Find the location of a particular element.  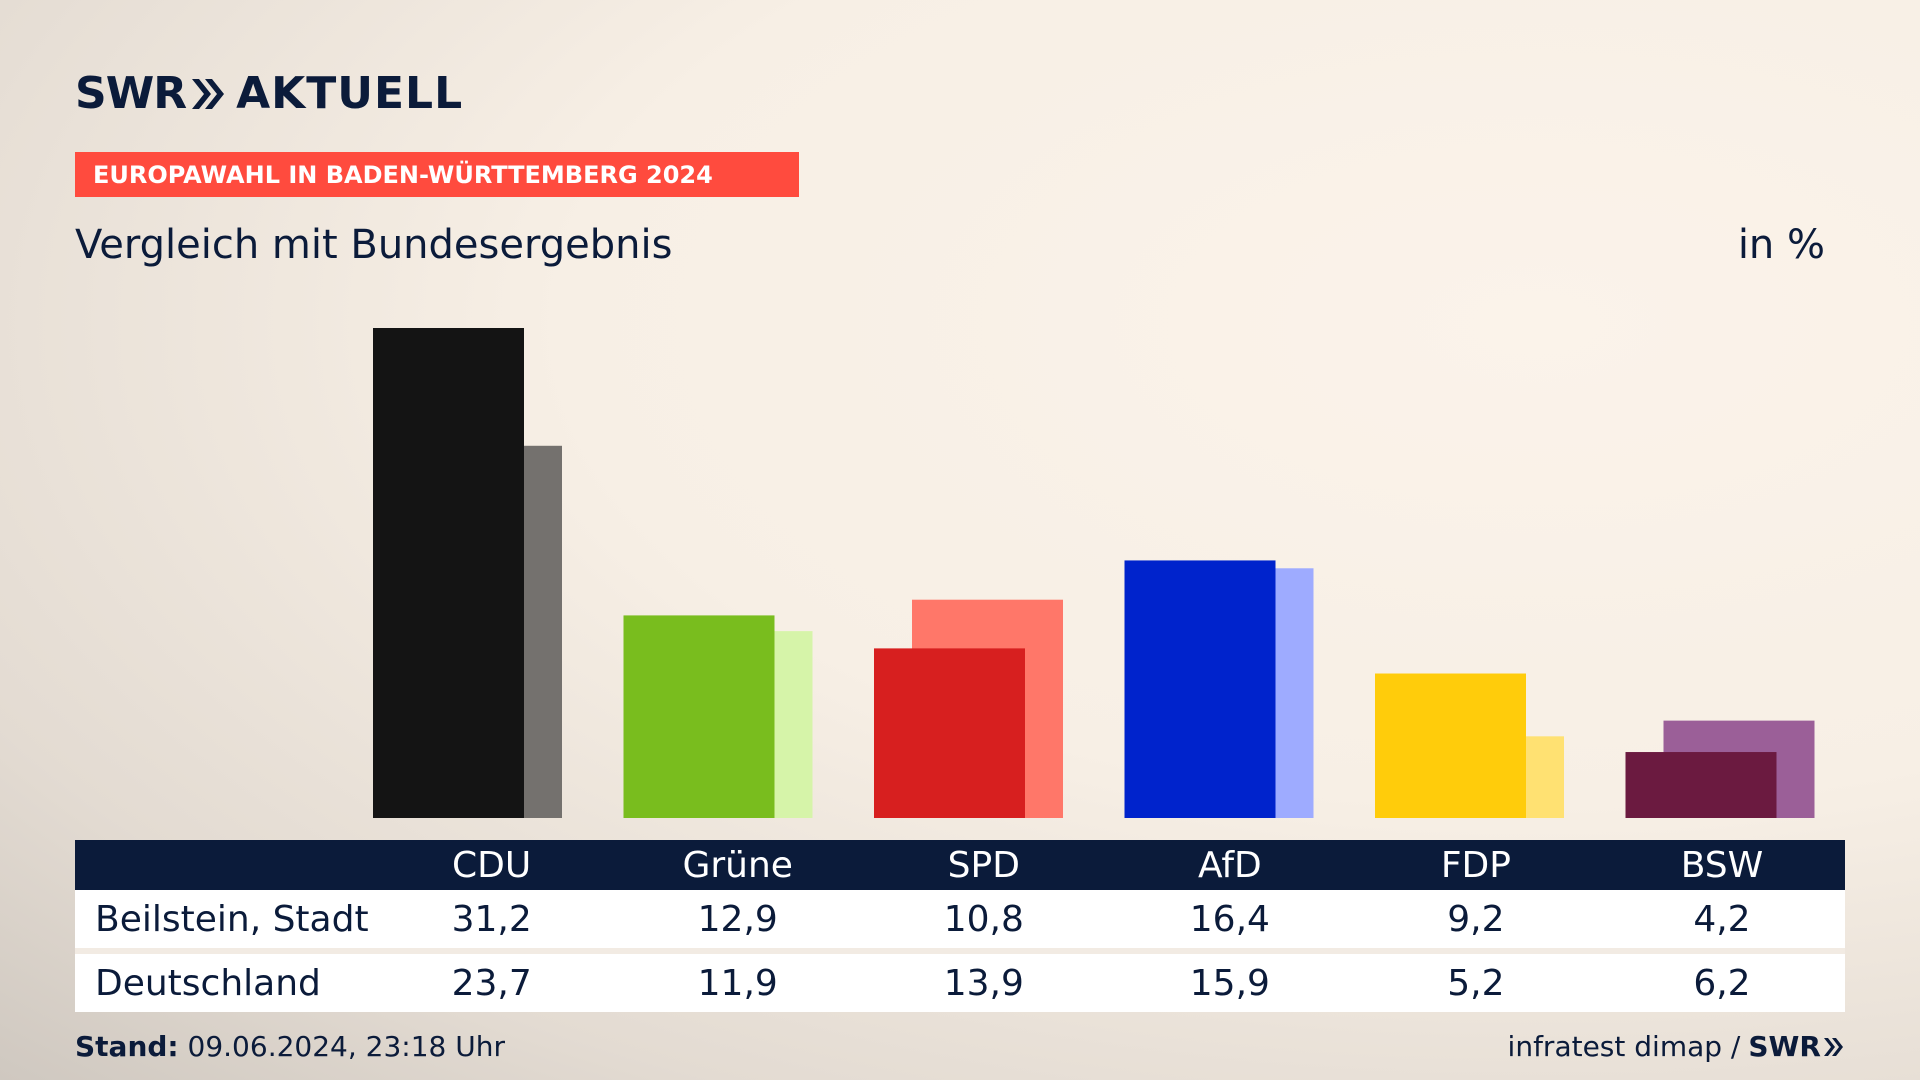

value-cell: 10,8 is located at coordinates (983, 919).